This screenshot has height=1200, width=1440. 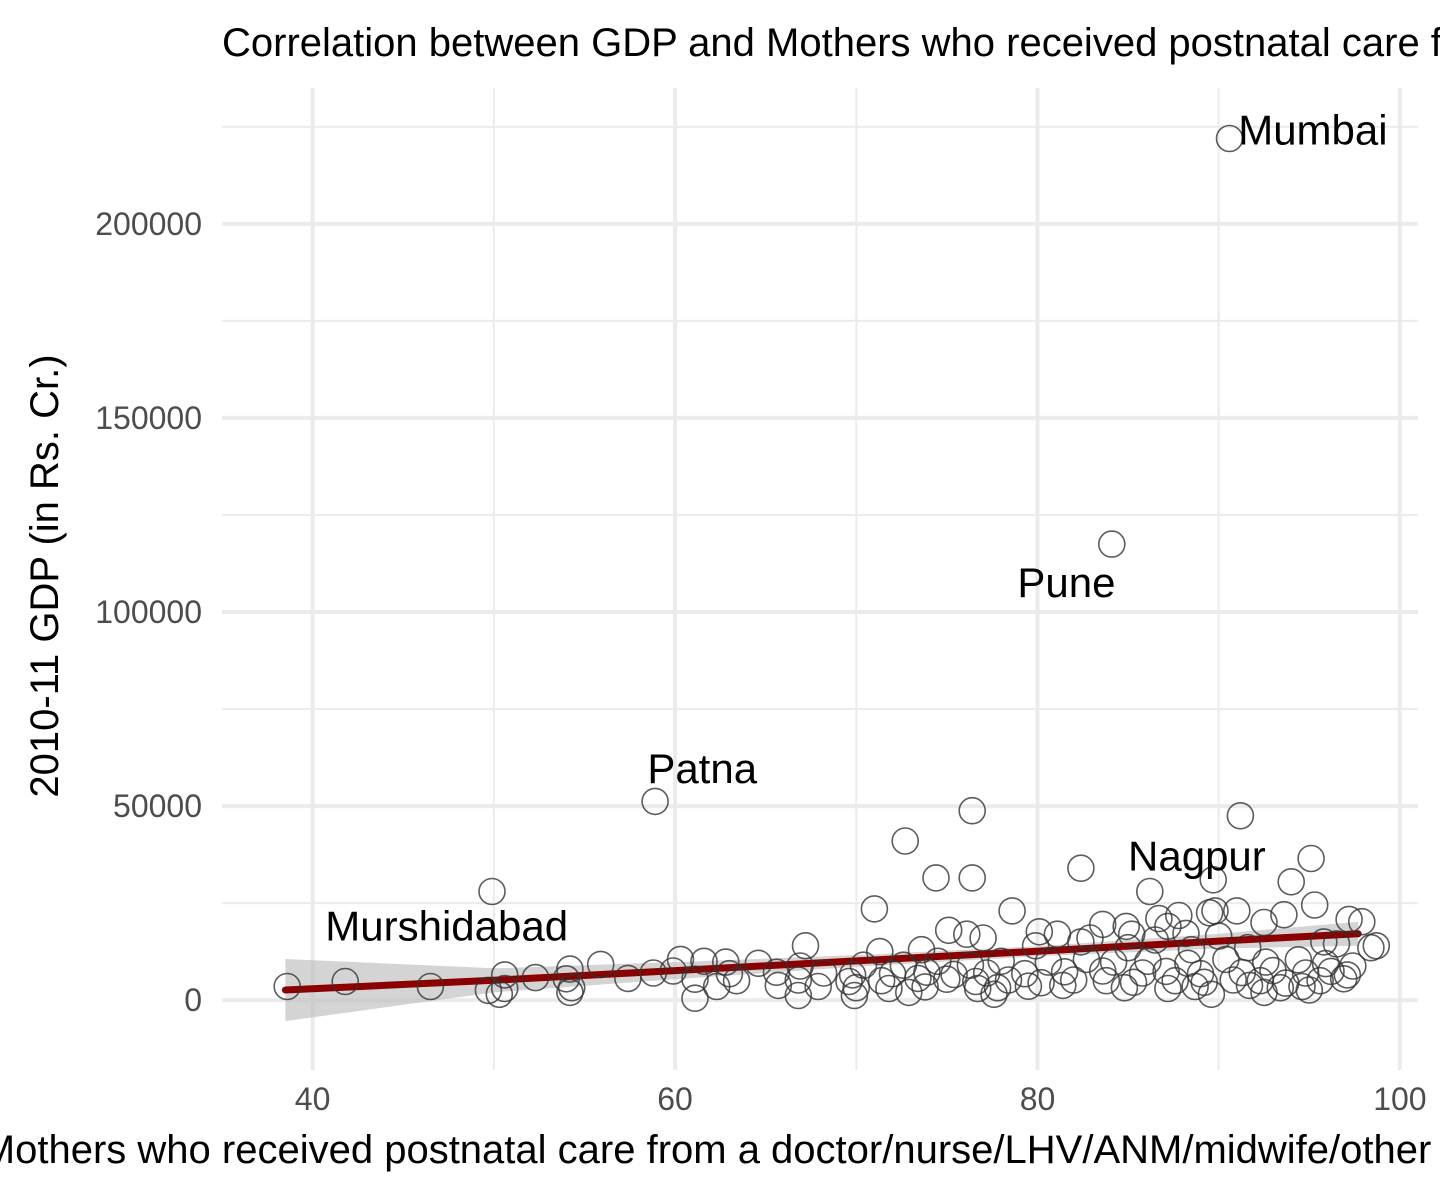 I want to click on x-tick-label: 100, so click(x=1399, y=1099).